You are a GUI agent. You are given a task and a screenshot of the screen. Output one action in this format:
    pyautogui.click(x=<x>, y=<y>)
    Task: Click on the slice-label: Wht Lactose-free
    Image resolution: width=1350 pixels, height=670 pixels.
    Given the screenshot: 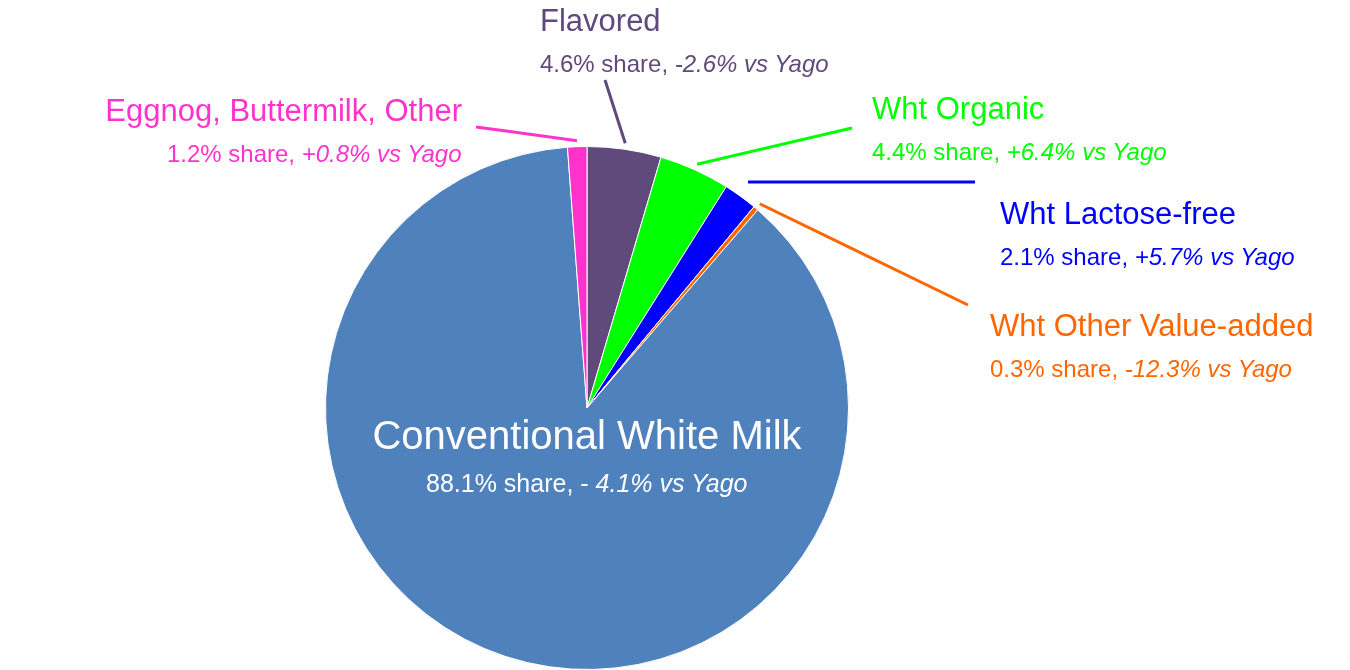 What is the action you would take?
    pyautogui.click(x=1118, y=213)
    